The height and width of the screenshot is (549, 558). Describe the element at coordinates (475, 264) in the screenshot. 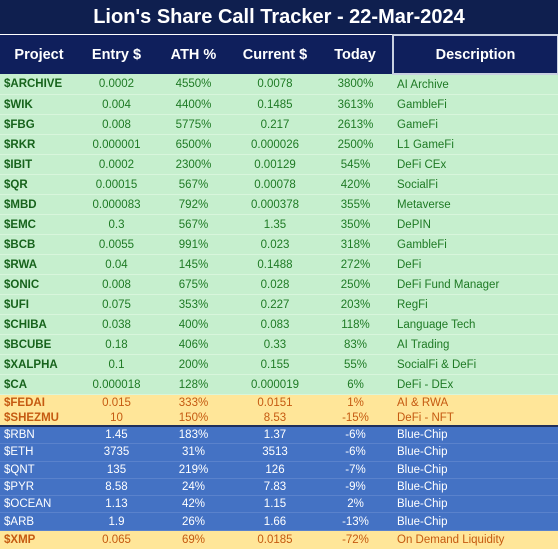

I see `table-cell: DeFi` at that location.